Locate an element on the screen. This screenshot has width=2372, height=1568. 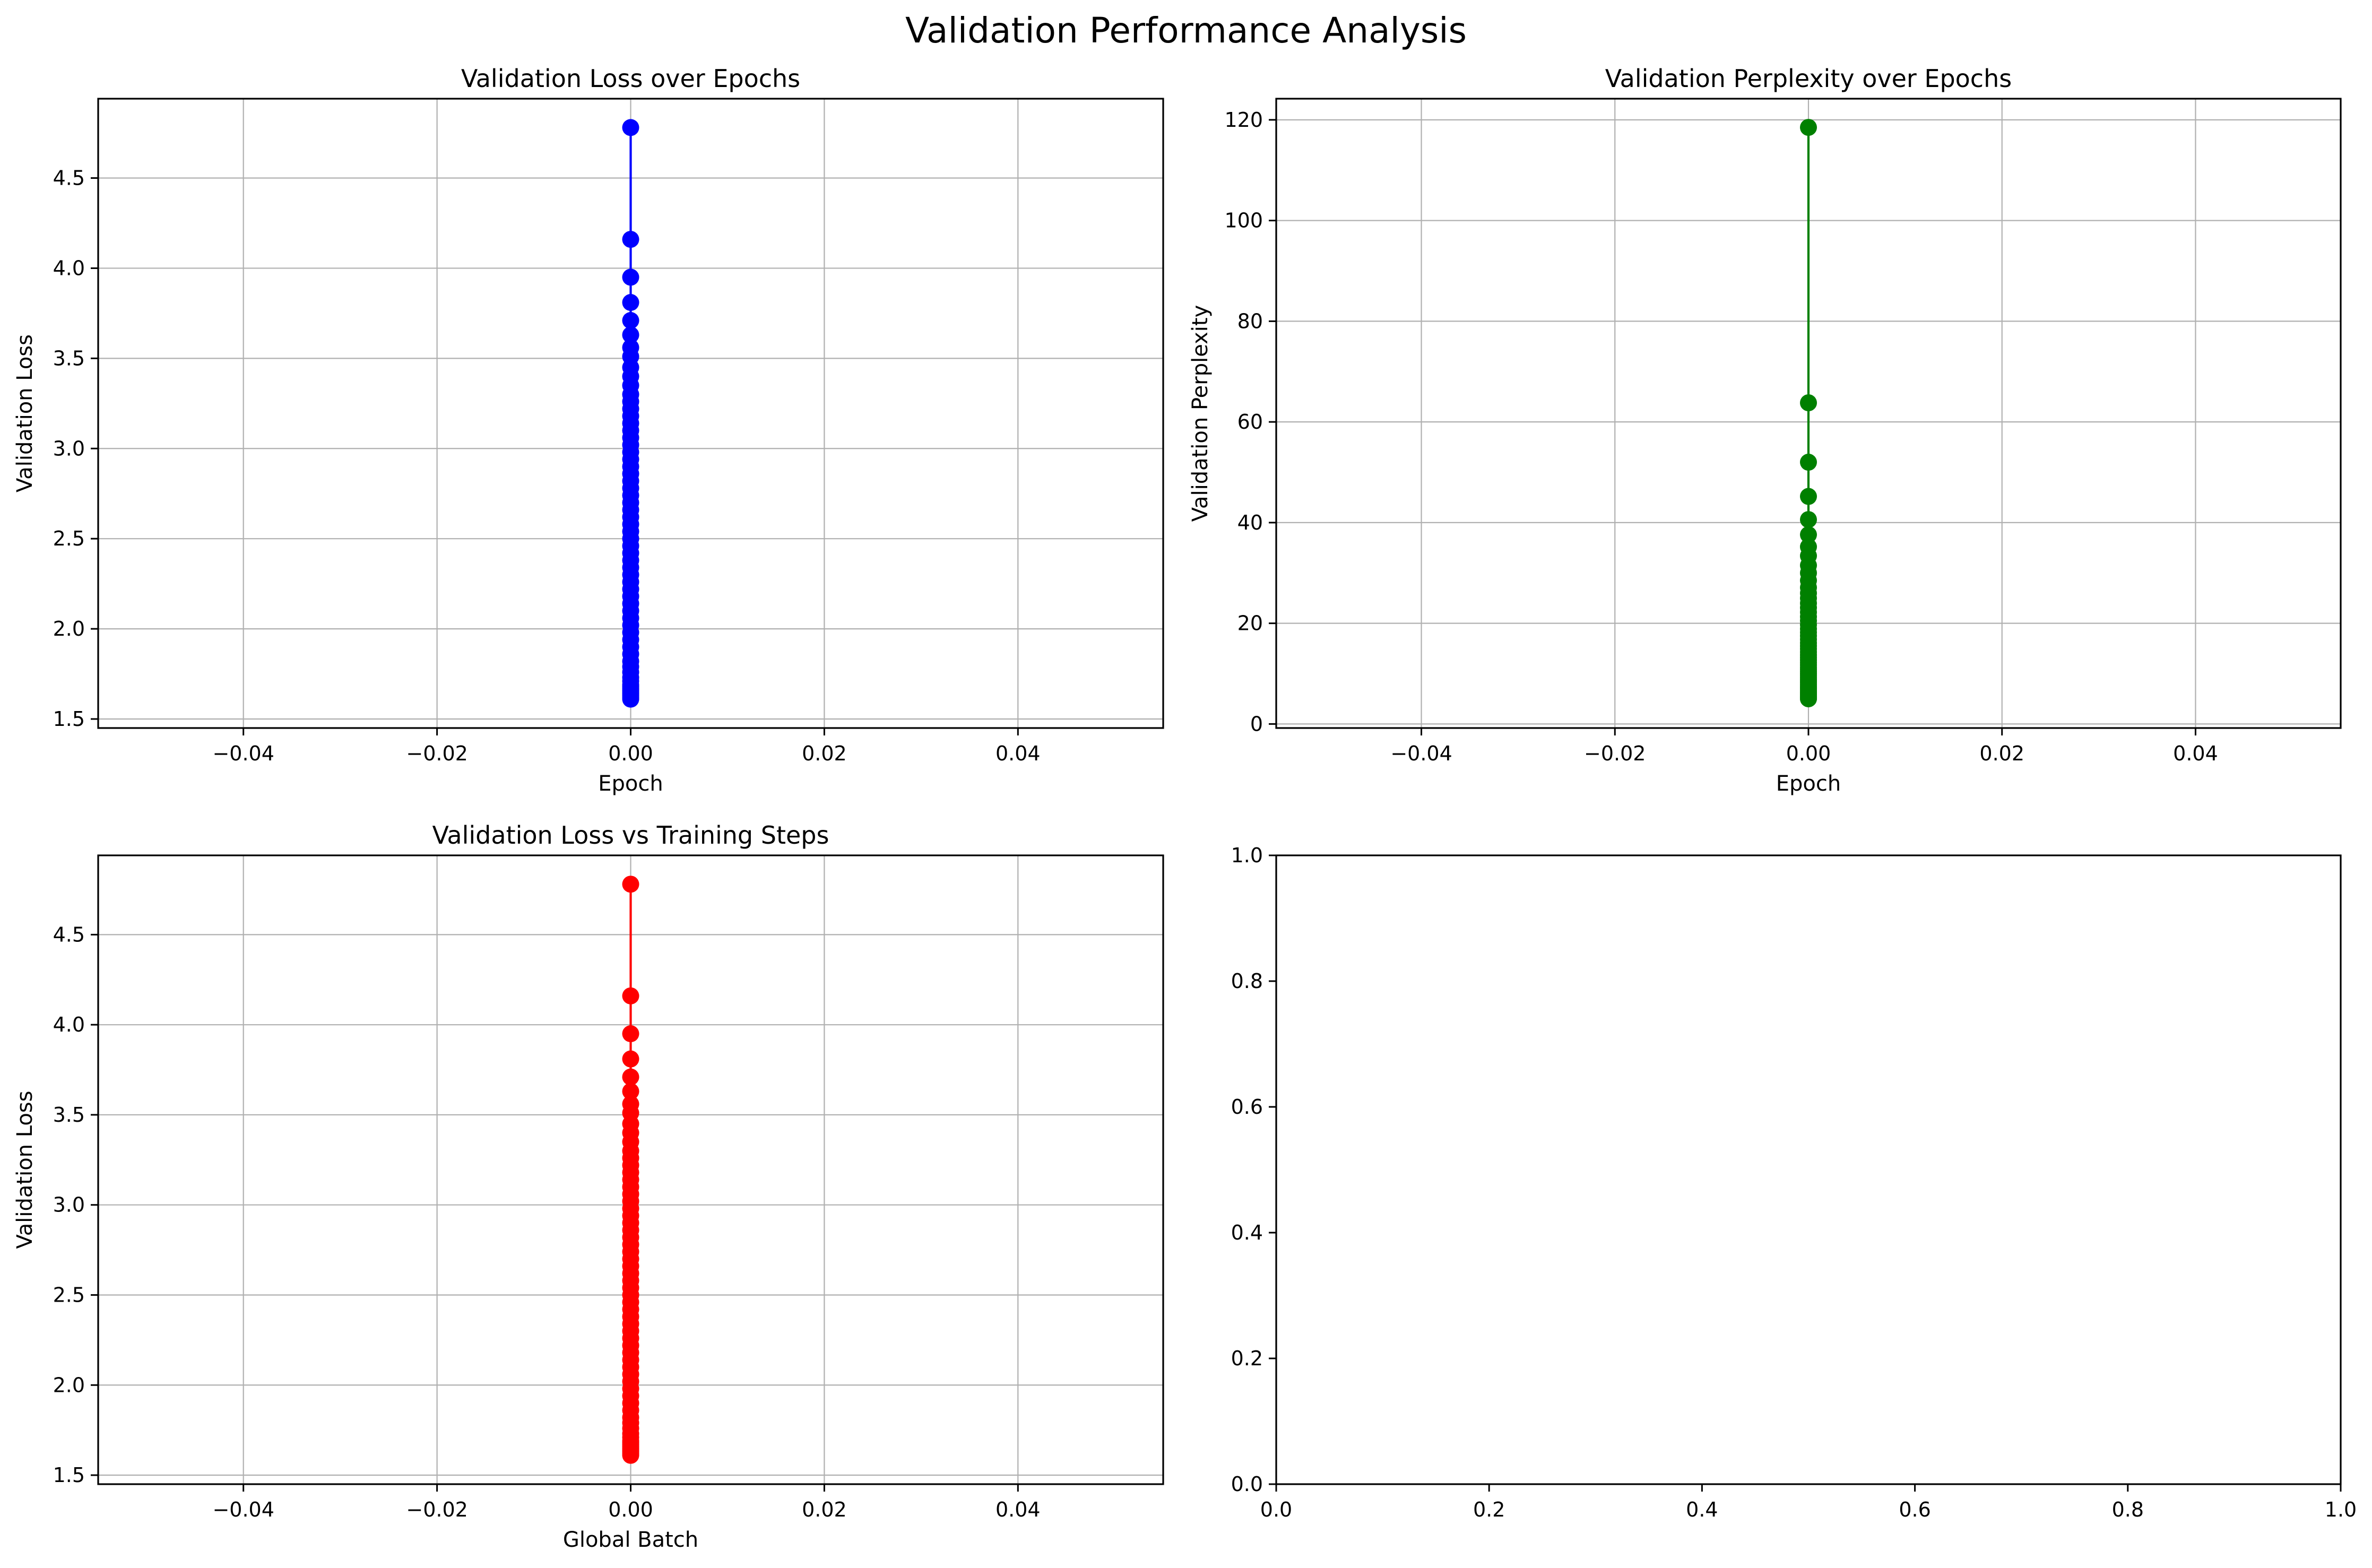
y-tick-label: 0 is located at coordinates (1256, 723).